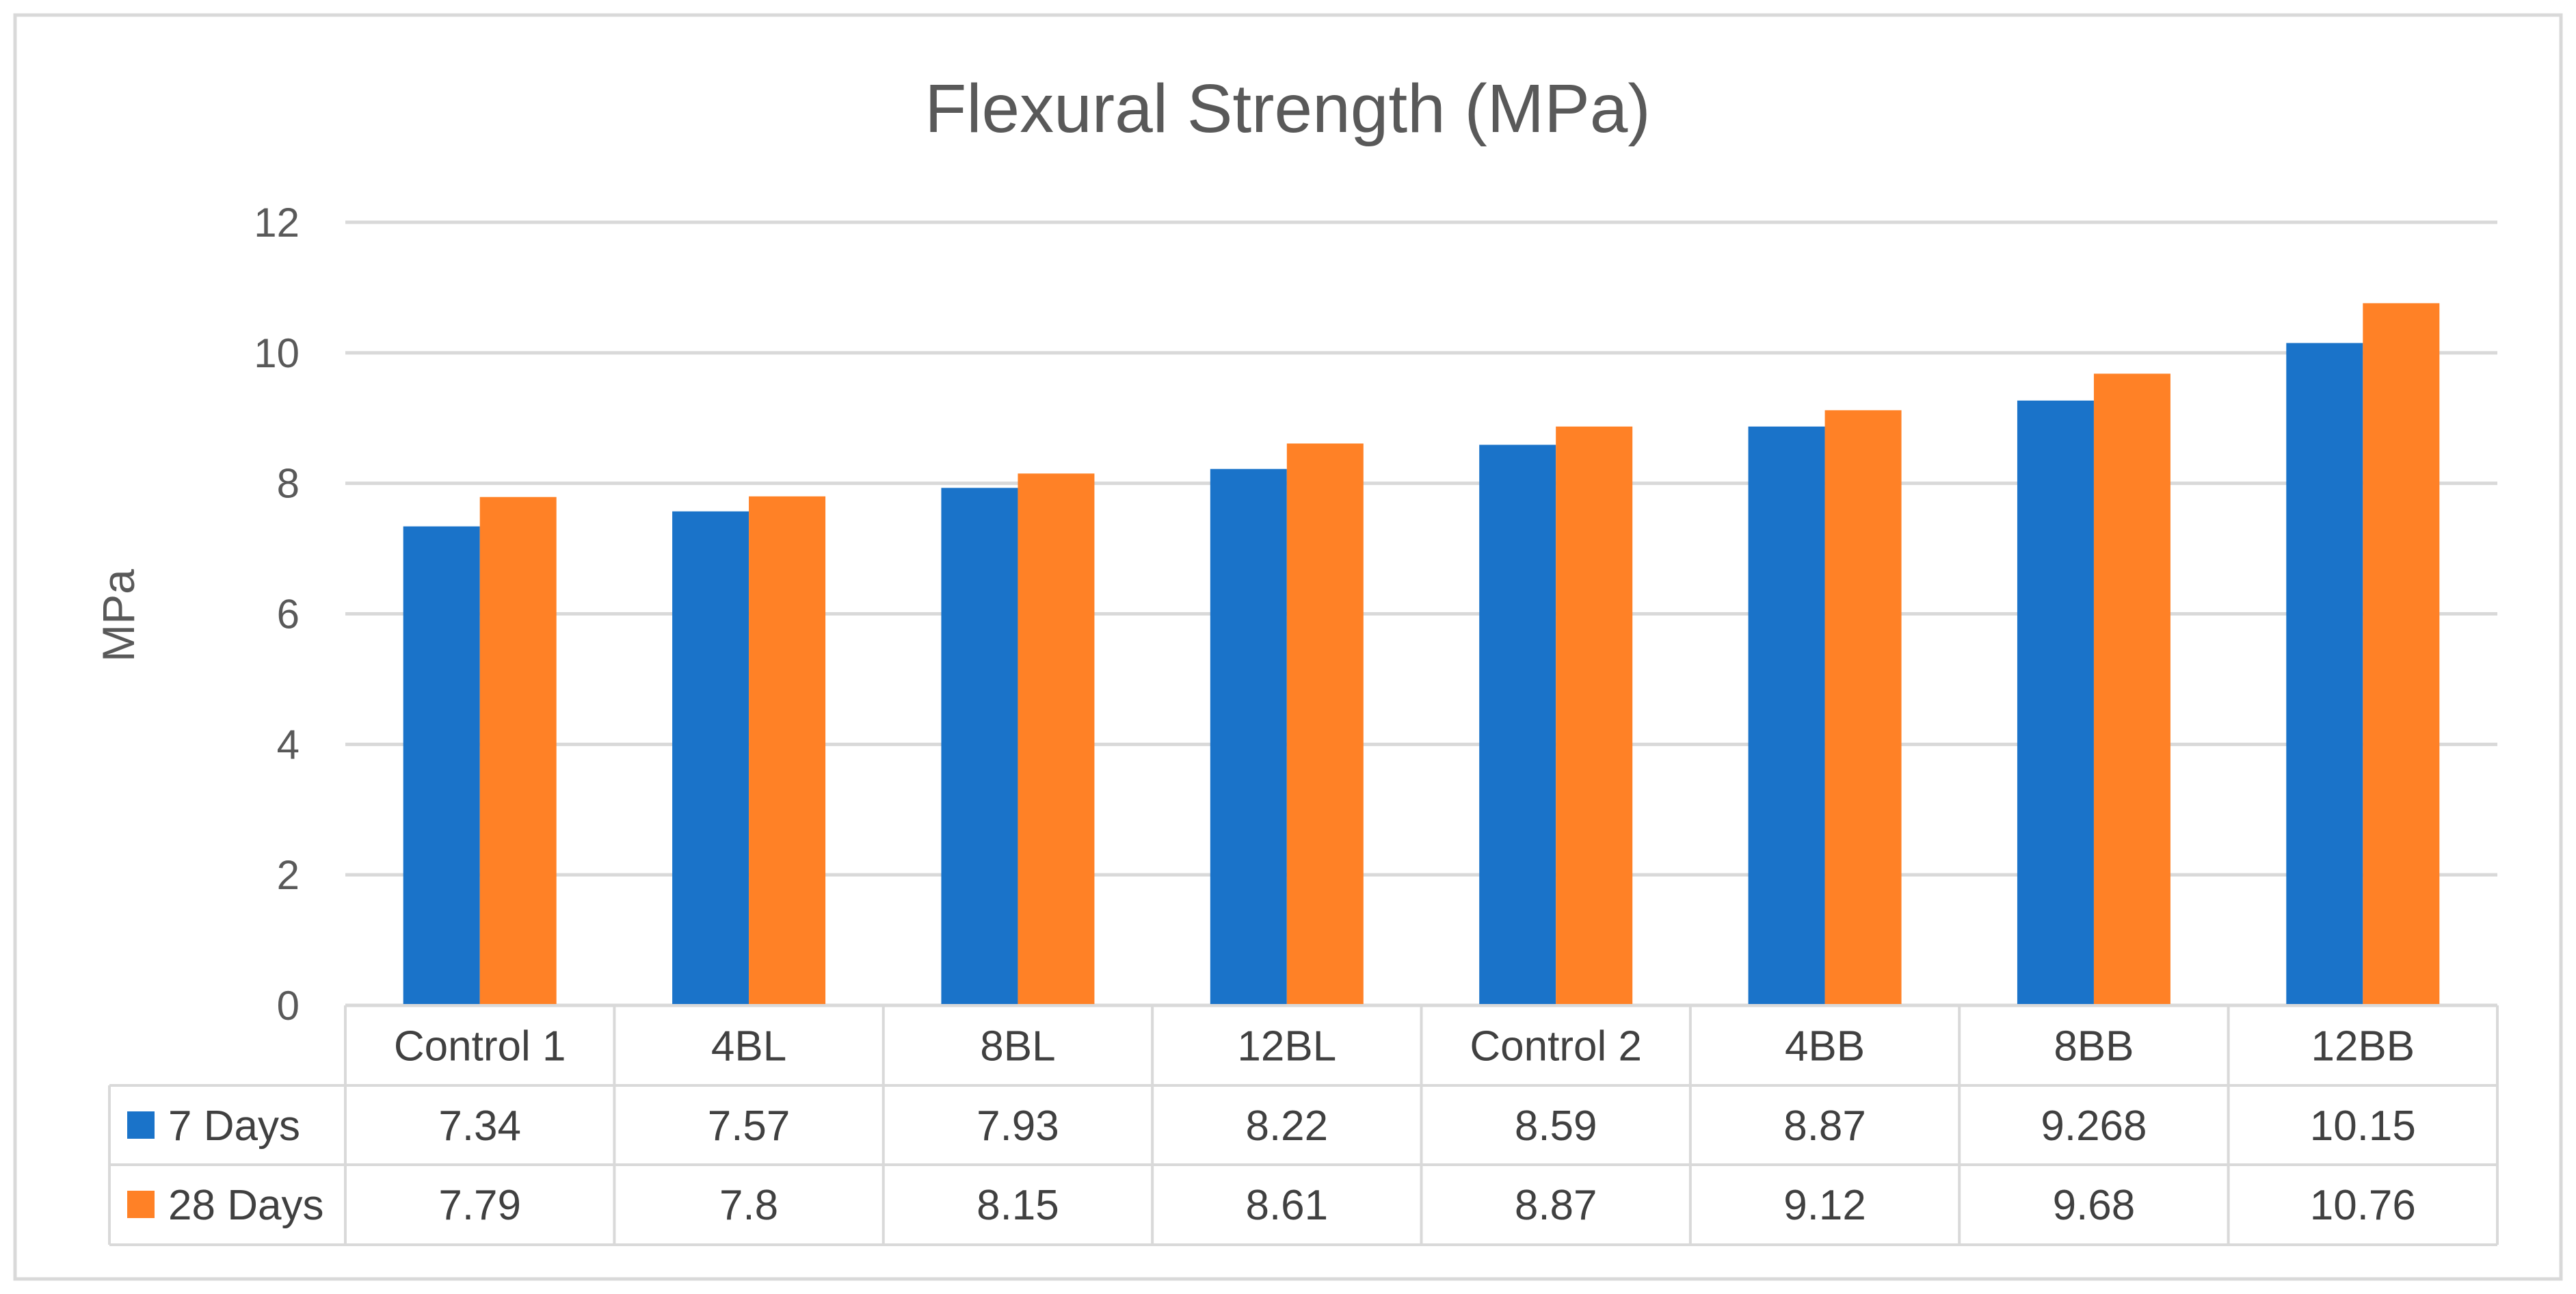 The image size is (2576, 1294). What do you see at coordinates (1056, 739) in the screenshot?
I see `bar-28-days-8bl` at bounding box center [1056, 739].